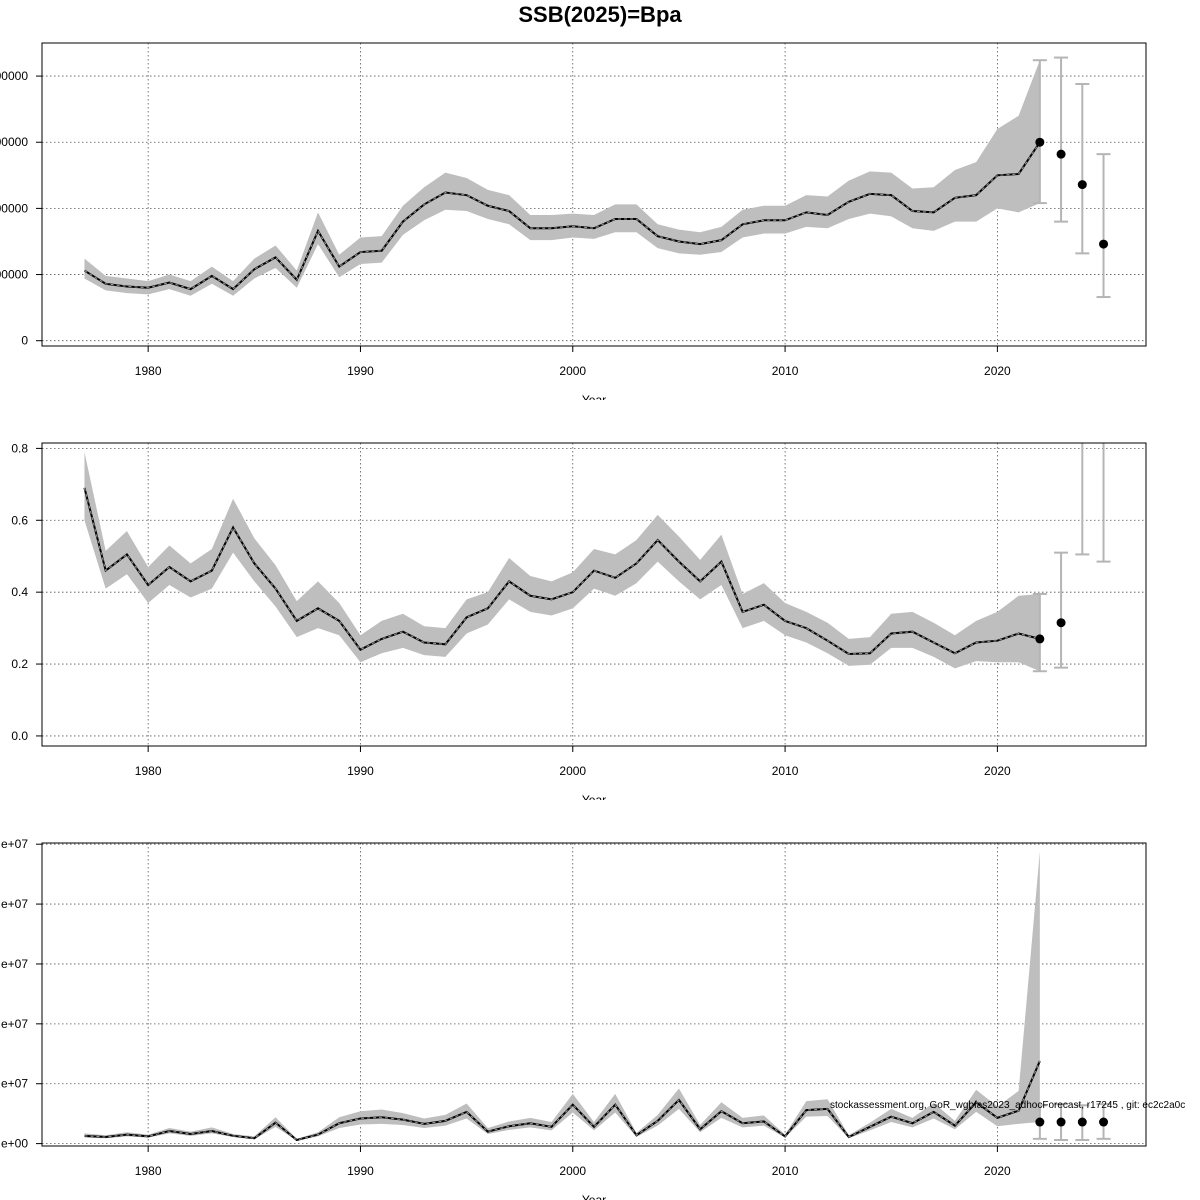  Describe the element at coordinates (600, 14) in the screenshot. I see `chart-title: SSB(2025)=Bpa` at that location.